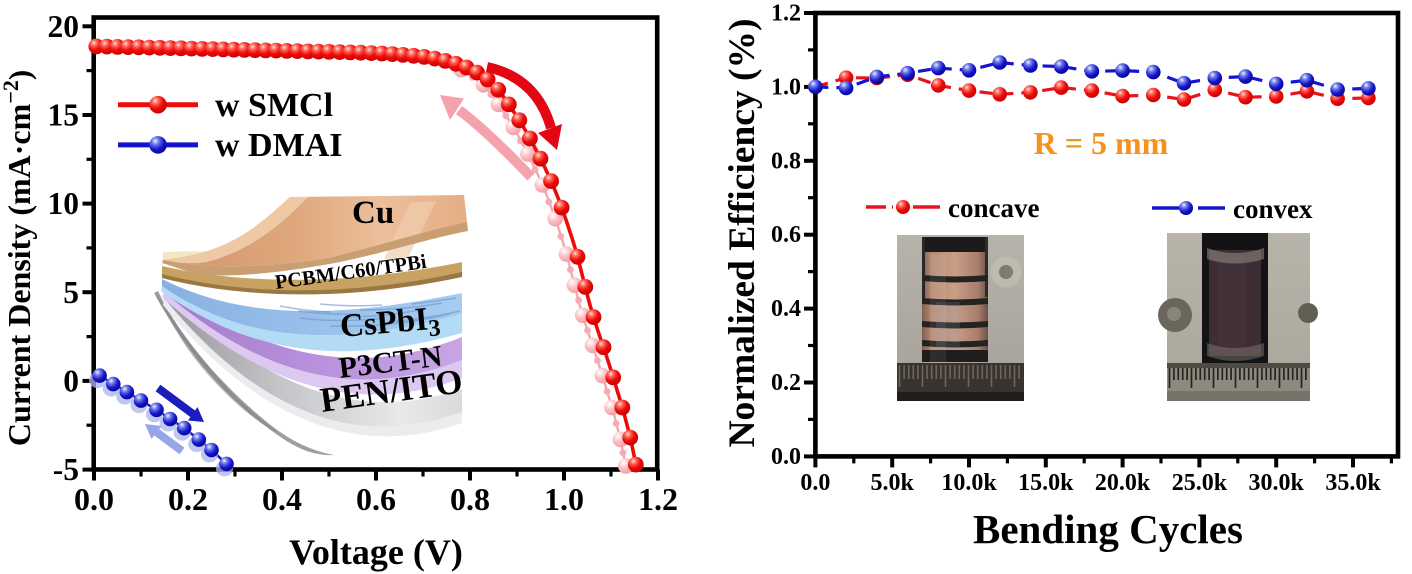  Describe the element at coordinates (71, 292) in the screenshot. I see `svg-text: 5` at that location.